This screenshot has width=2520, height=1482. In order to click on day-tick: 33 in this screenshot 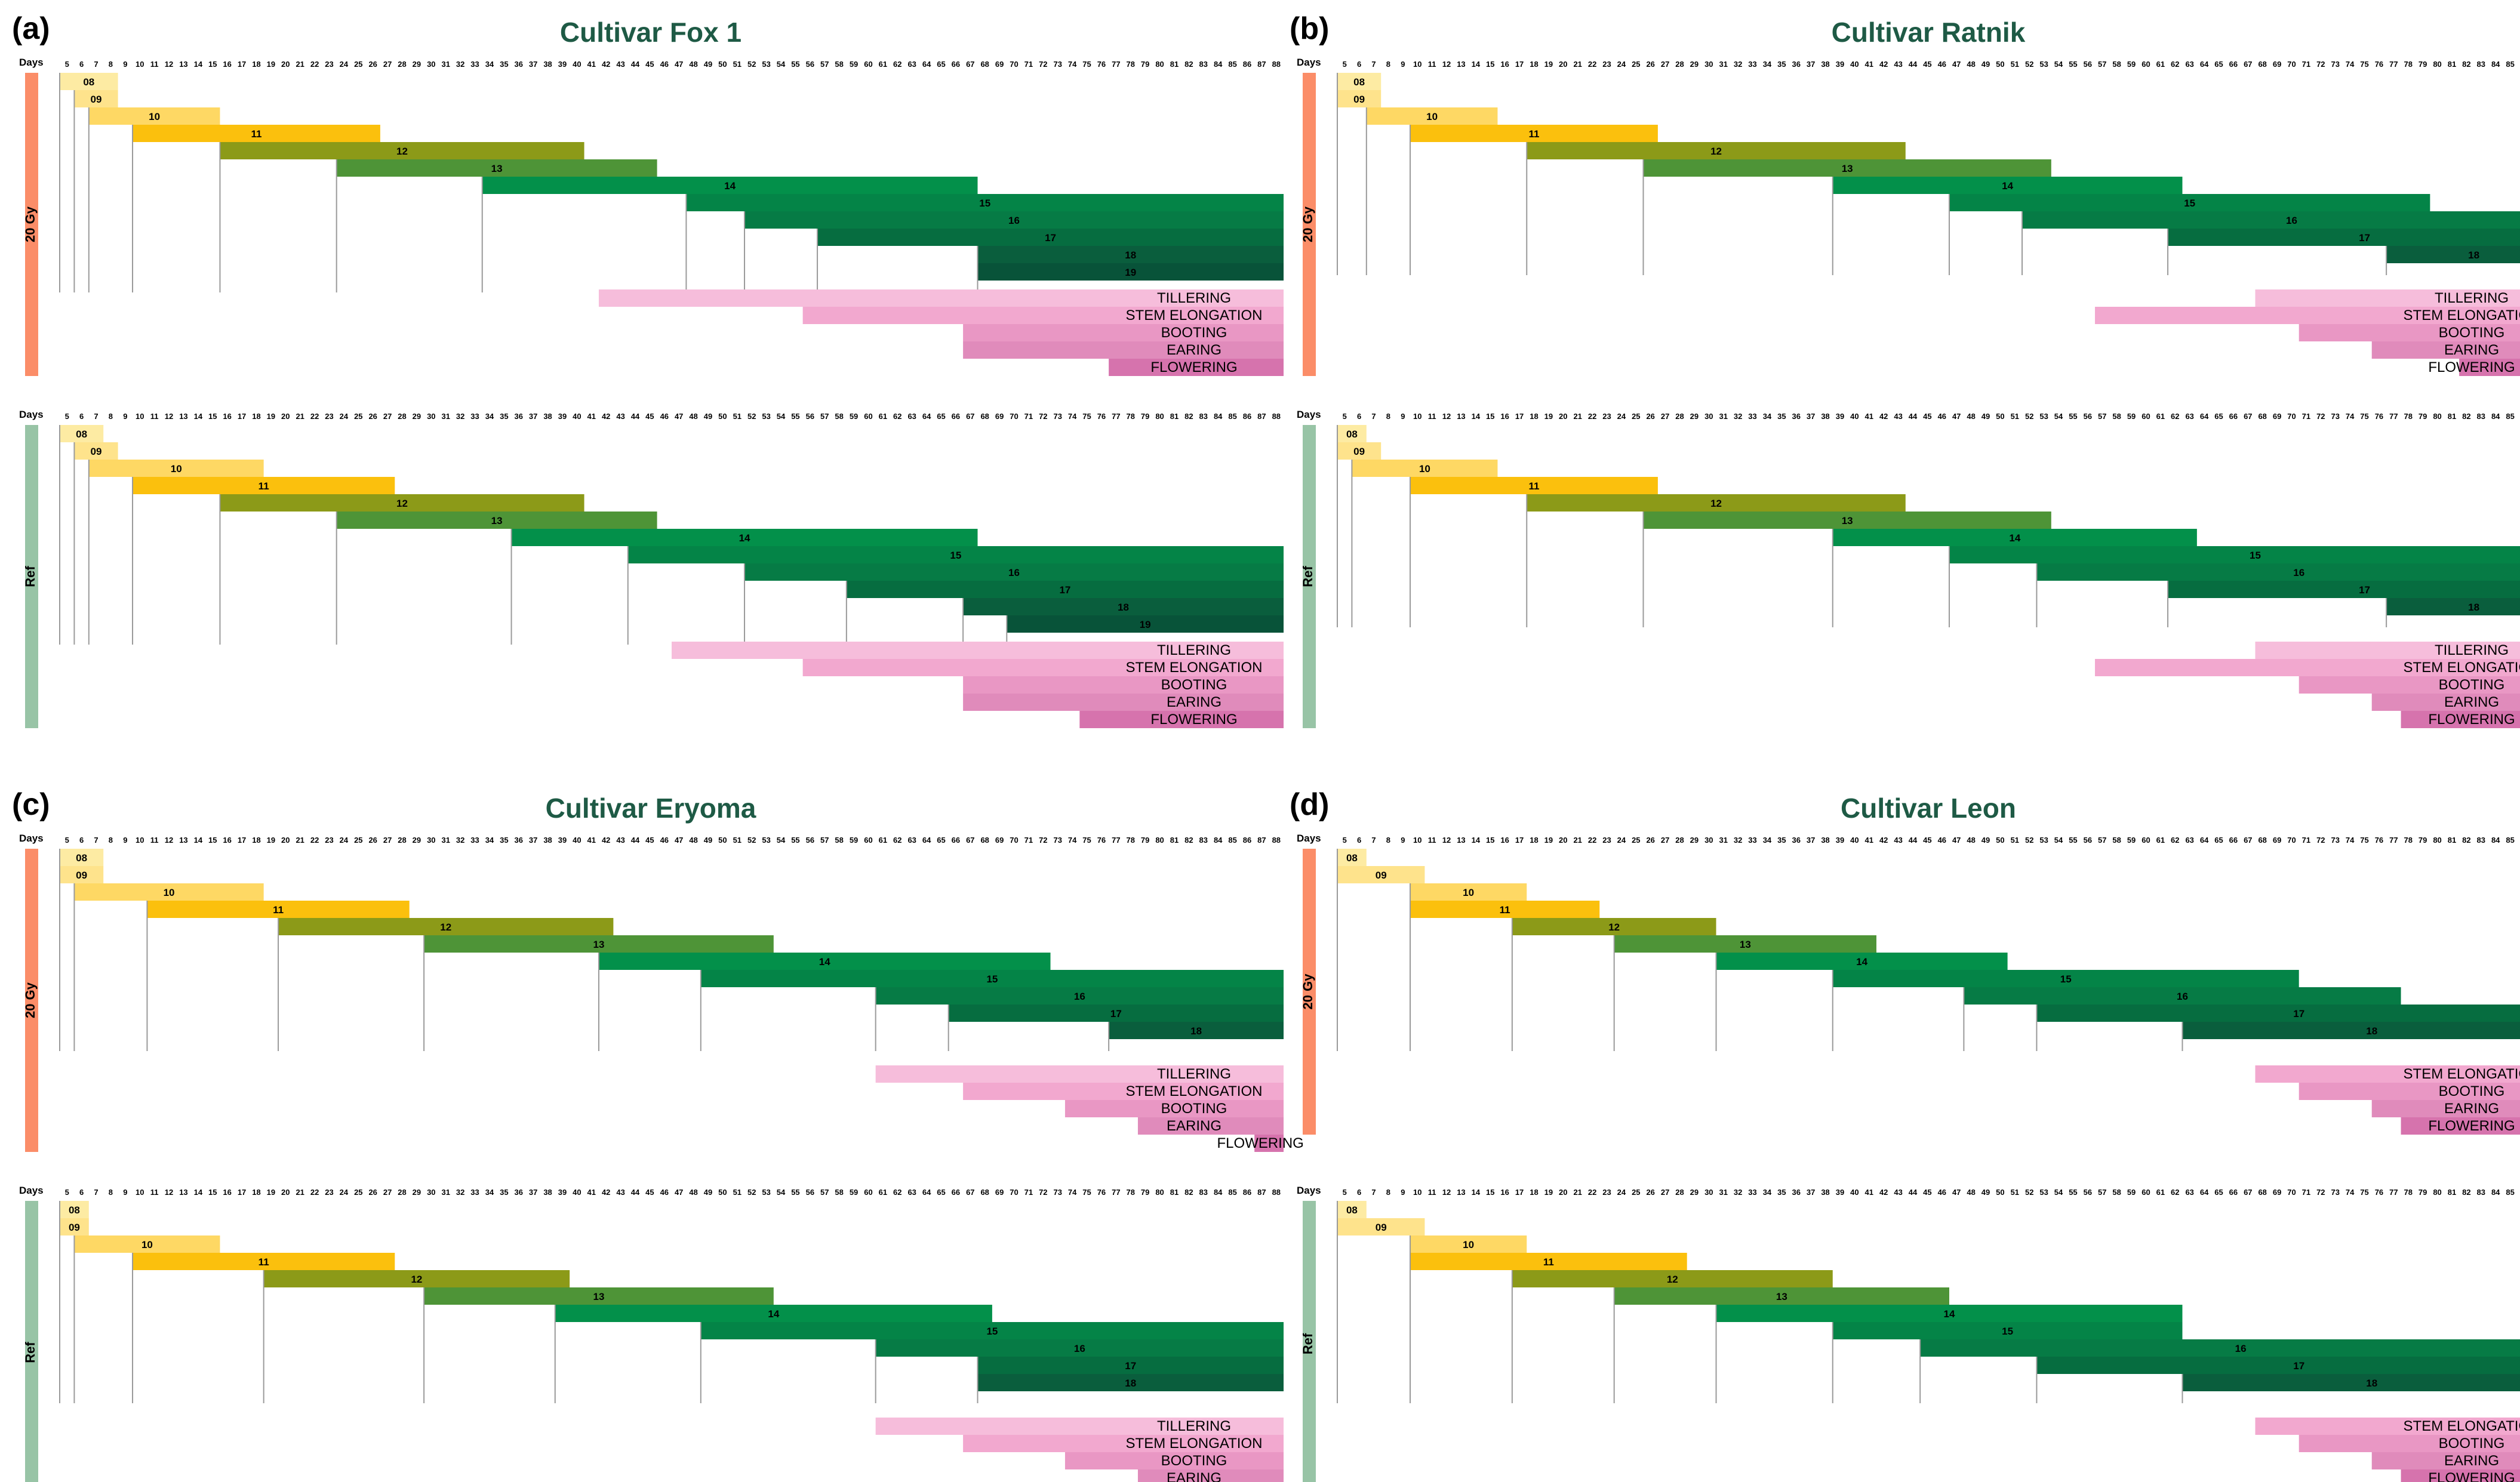, I will do `click(1752, 416)`.